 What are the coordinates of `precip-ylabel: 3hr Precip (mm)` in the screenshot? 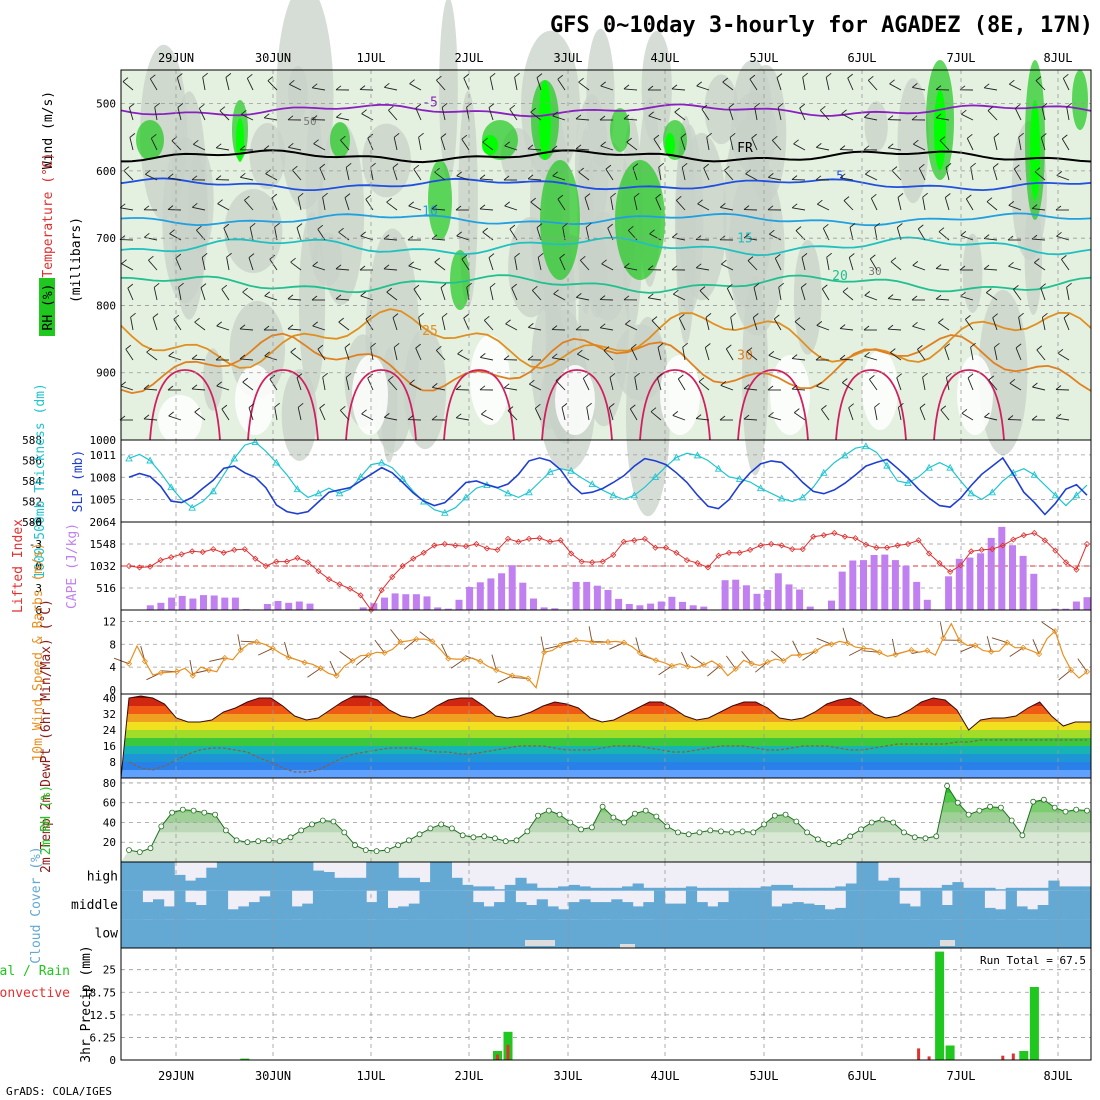 It's located at (86, 1003).